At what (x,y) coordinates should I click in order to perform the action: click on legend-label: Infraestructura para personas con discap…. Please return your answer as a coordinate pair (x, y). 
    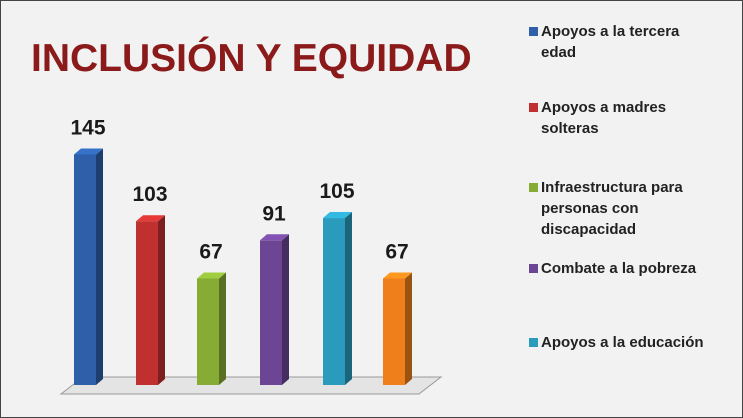
    Looking at the image, I should click on (612, 208).